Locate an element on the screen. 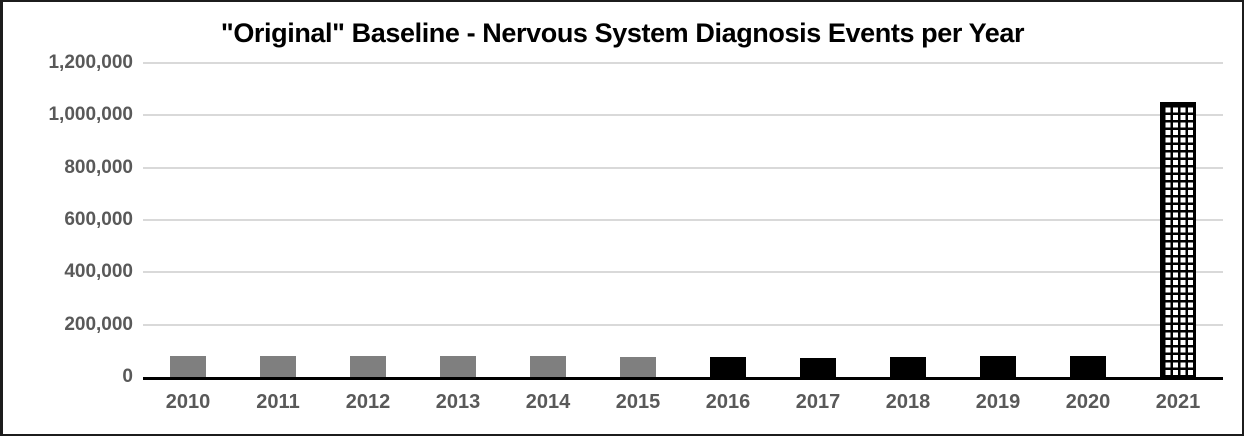  y-tick-label-1200000: 1,200,000 is located at coordinates (90, 62).